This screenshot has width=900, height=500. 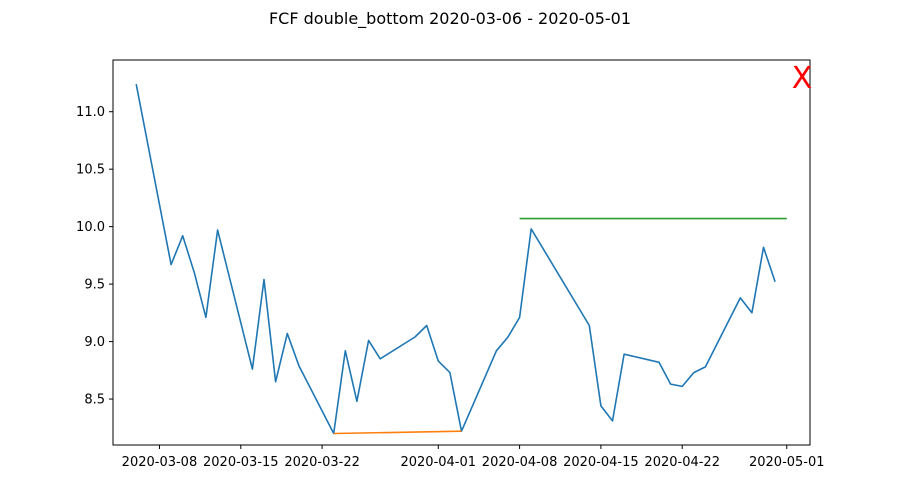 I want to click on y-tick-label: 8.5, so click(x=94, y=400).